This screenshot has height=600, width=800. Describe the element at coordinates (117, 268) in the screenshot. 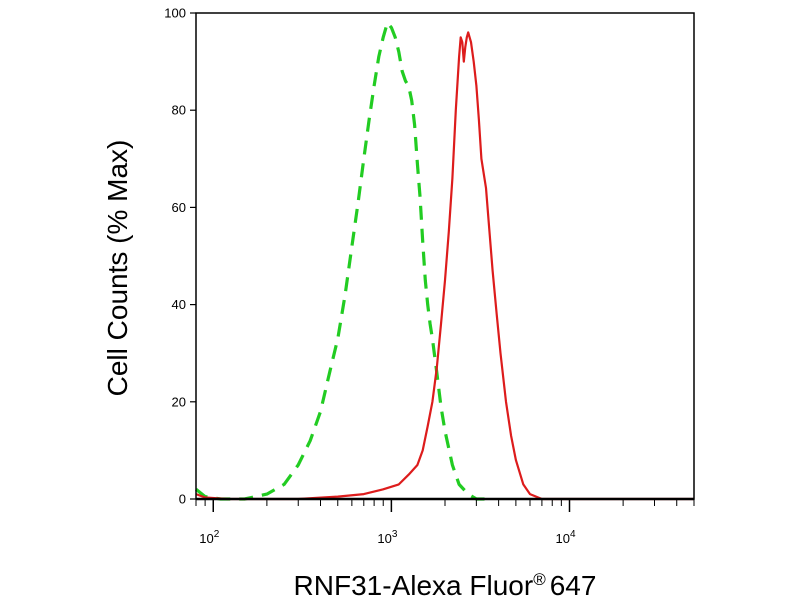

I see `y-axis-title: Cell Counts (% Max)` at that location.